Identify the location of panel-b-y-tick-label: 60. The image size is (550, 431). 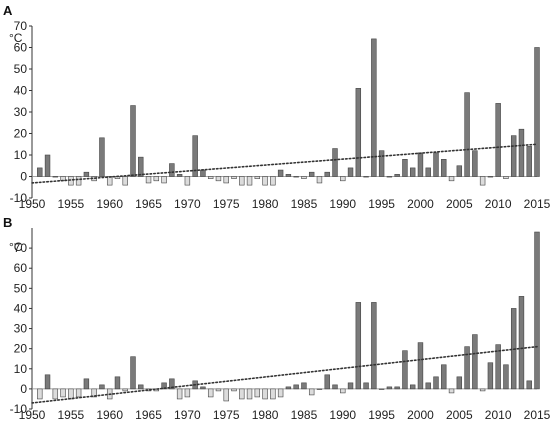
(21, 268).